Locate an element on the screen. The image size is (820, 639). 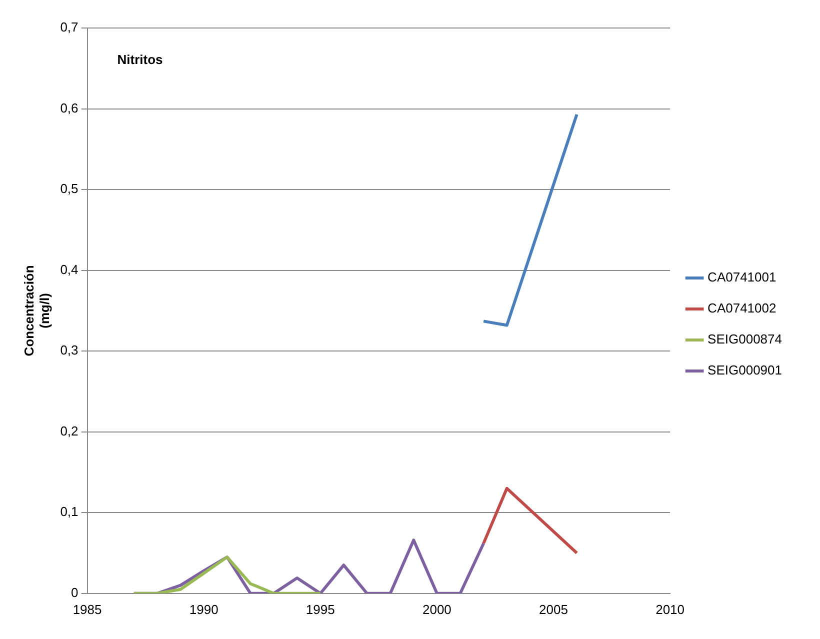
x-tick-label: 1985 is located at coordinates (87, 609).